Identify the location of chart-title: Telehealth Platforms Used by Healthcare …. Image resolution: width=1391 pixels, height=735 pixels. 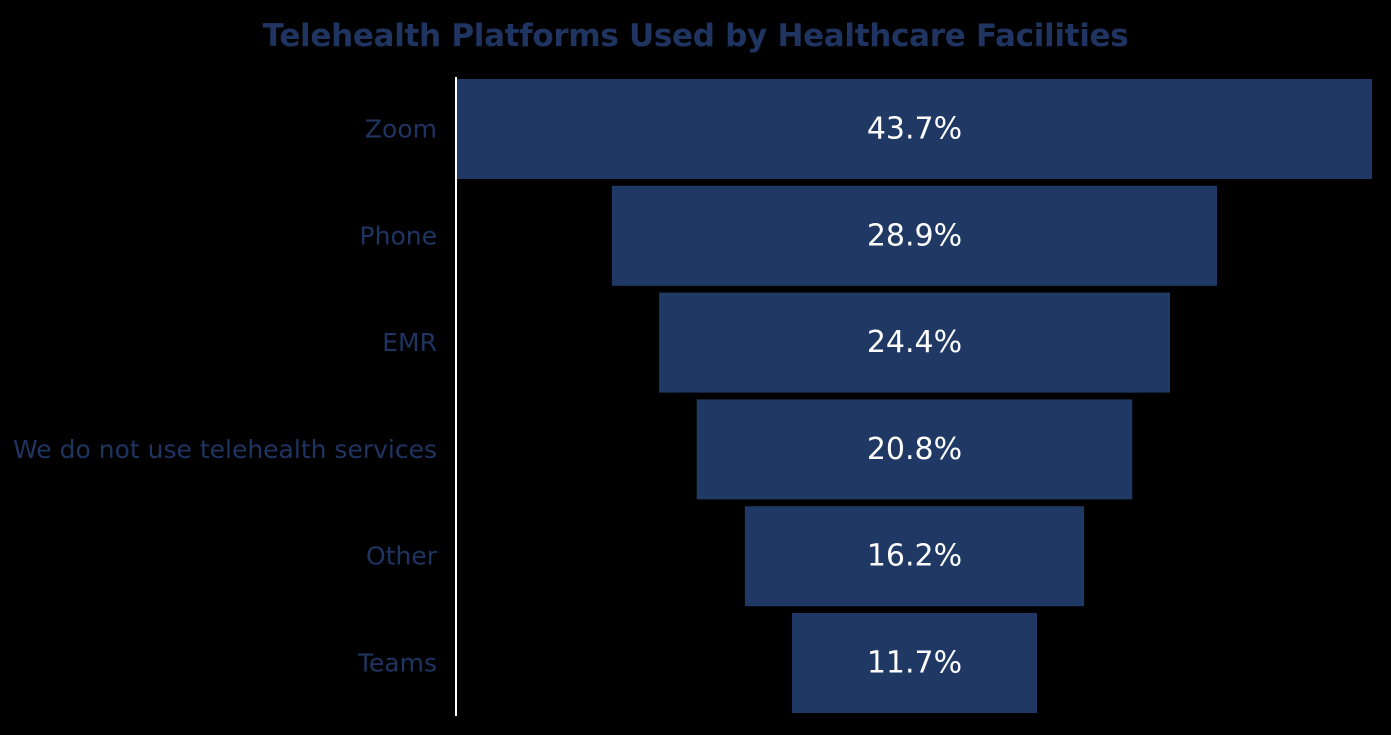
(695, 36).